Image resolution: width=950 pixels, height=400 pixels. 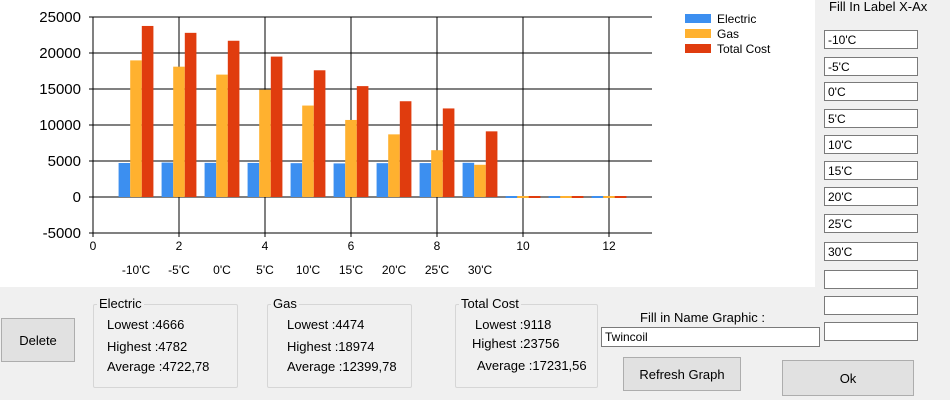 I want to click on legend-label-total-cost: Total Cost, so click(x=744, y=48).